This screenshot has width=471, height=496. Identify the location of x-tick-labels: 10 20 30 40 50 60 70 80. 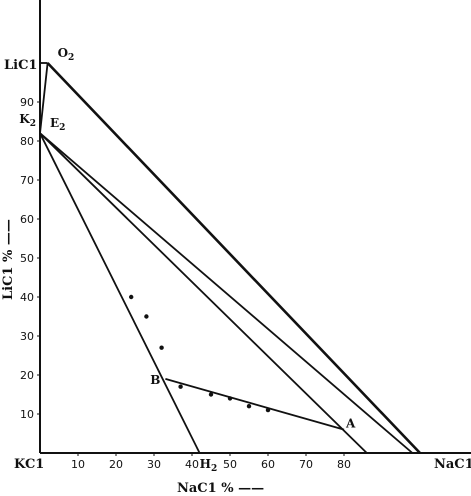
(211, 462).